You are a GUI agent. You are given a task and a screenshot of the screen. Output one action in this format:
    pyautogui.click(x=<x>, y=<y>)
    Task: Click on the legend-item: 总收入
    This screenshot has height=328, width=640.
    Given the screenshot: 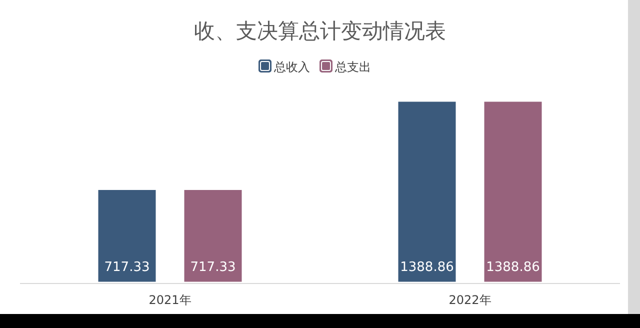 What is the action you would take?
    pyautogui.click(x=284, y=67)
    